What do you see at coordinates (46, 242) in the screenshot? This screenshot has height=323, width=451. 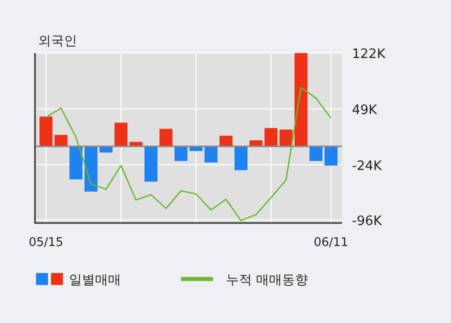 I see `x-tick-label: 05/15` at bounding box center [46, 242].